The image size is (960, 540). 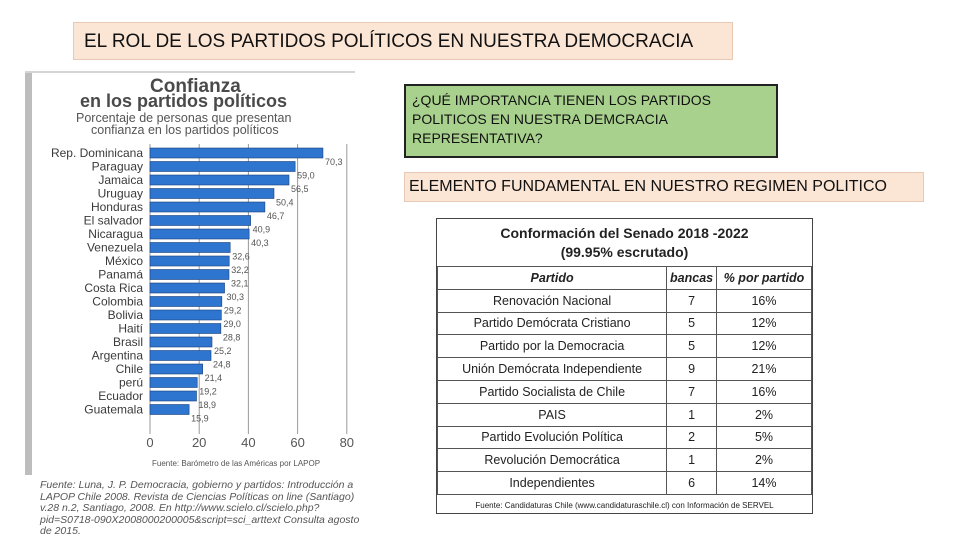 What do you see at coordinates (232, 324) in the screenshot?
I see `value-label: 29,0` at bounding box center [232, 324].